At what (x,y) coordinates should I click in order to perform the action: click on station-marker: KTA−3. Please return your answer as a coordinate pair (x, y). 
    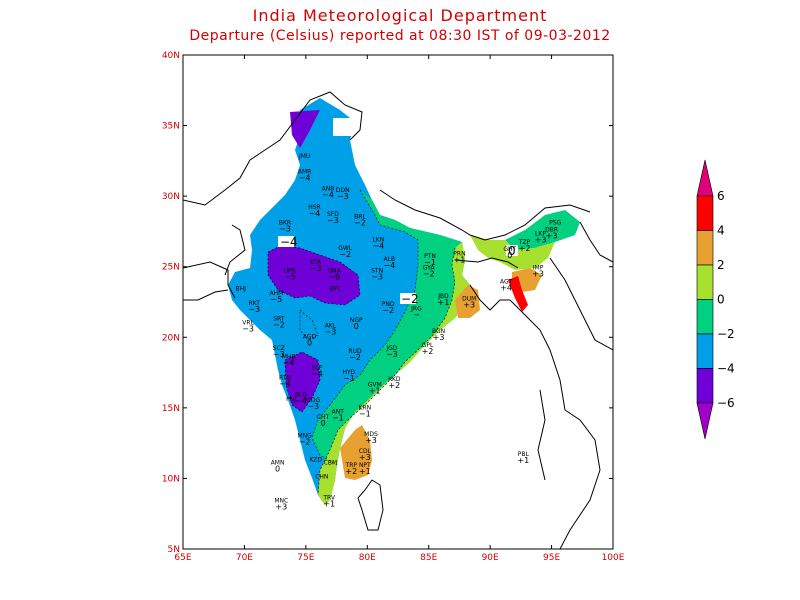
    Looking at the image, I should click on (316, 266).